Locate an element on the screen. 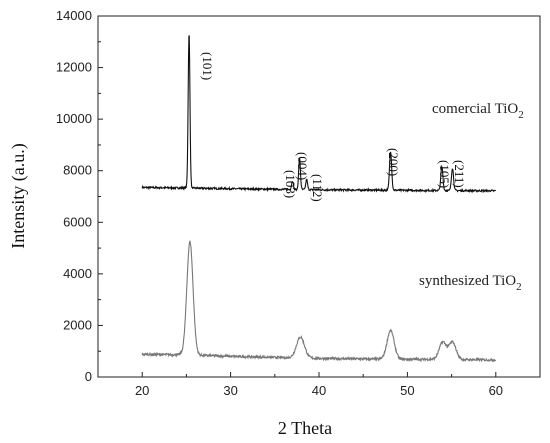 Image resolution: width=550 pixels, height=443 pixels. x-tick-label: 50 is located at coordinates (407, 390).